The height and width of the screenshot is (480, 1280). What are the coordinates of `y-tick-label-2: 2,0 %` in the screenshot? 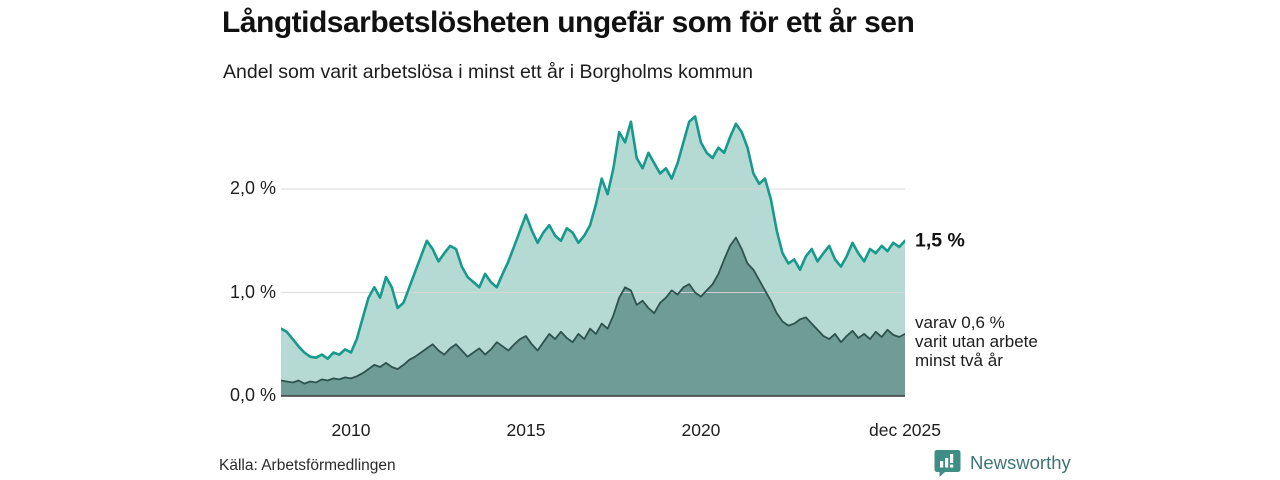 It's located at (252, 188).